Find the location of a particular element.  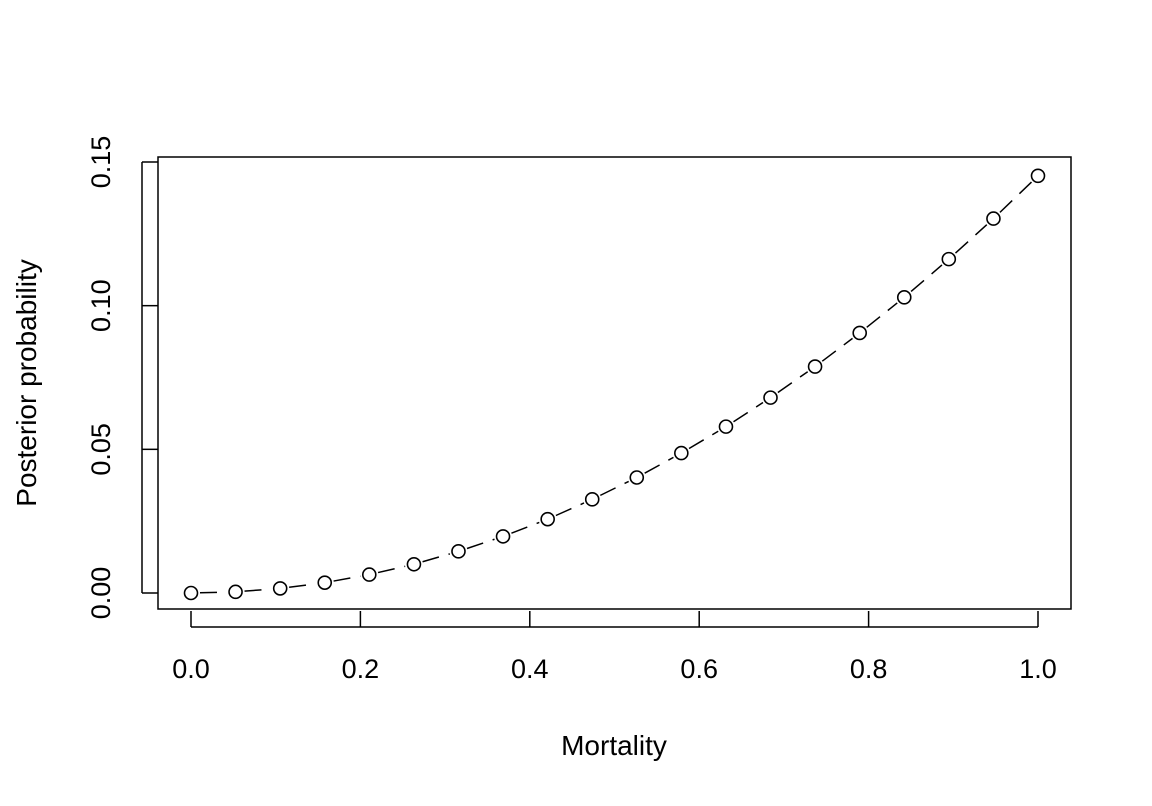

x-tick-label: 1.0 is located at coordinates (1038, 669).